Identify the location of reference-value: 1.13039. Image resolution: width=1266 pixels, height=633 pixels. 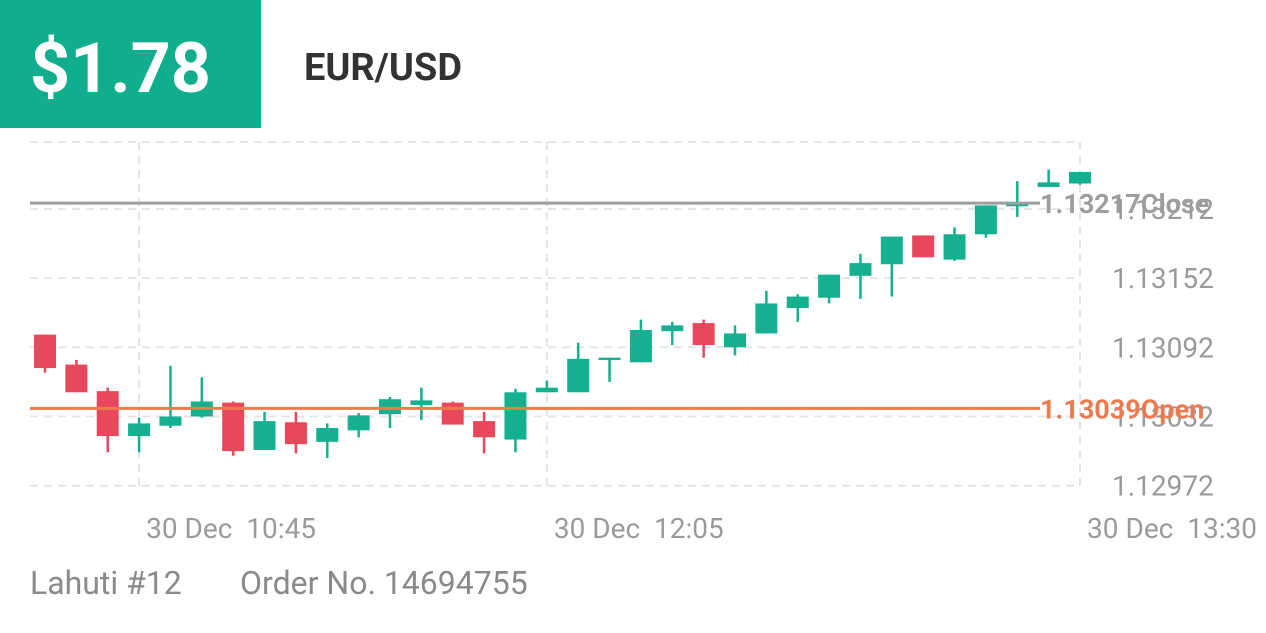
(1090, 409).